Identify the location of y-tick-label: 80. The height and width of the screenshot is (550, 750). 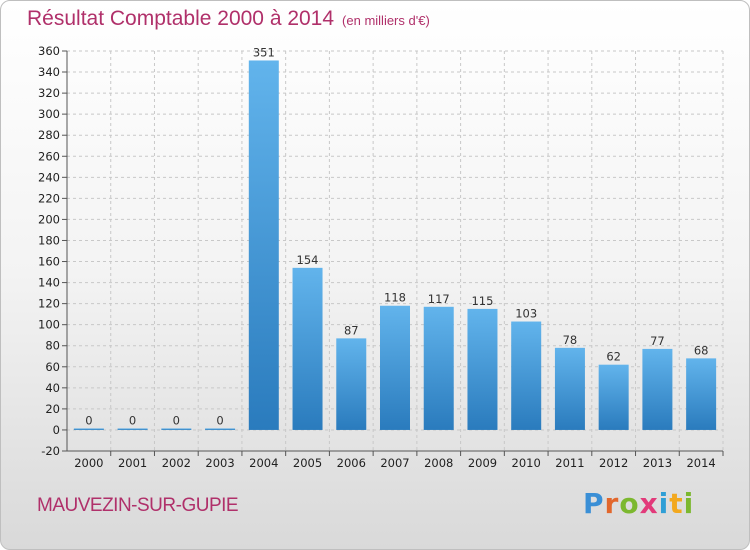
(52, 346).